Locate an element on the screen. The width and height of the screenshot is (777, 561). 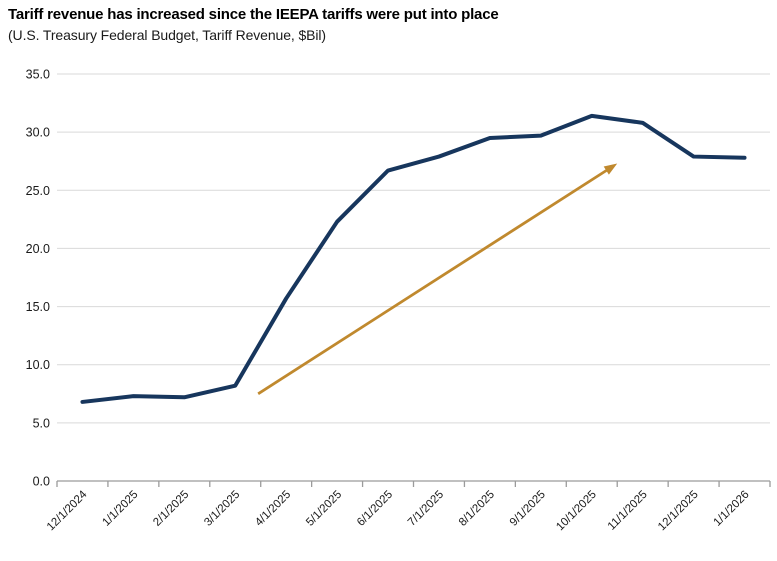
trend-arrow-head is located at coordinates (610, 169).